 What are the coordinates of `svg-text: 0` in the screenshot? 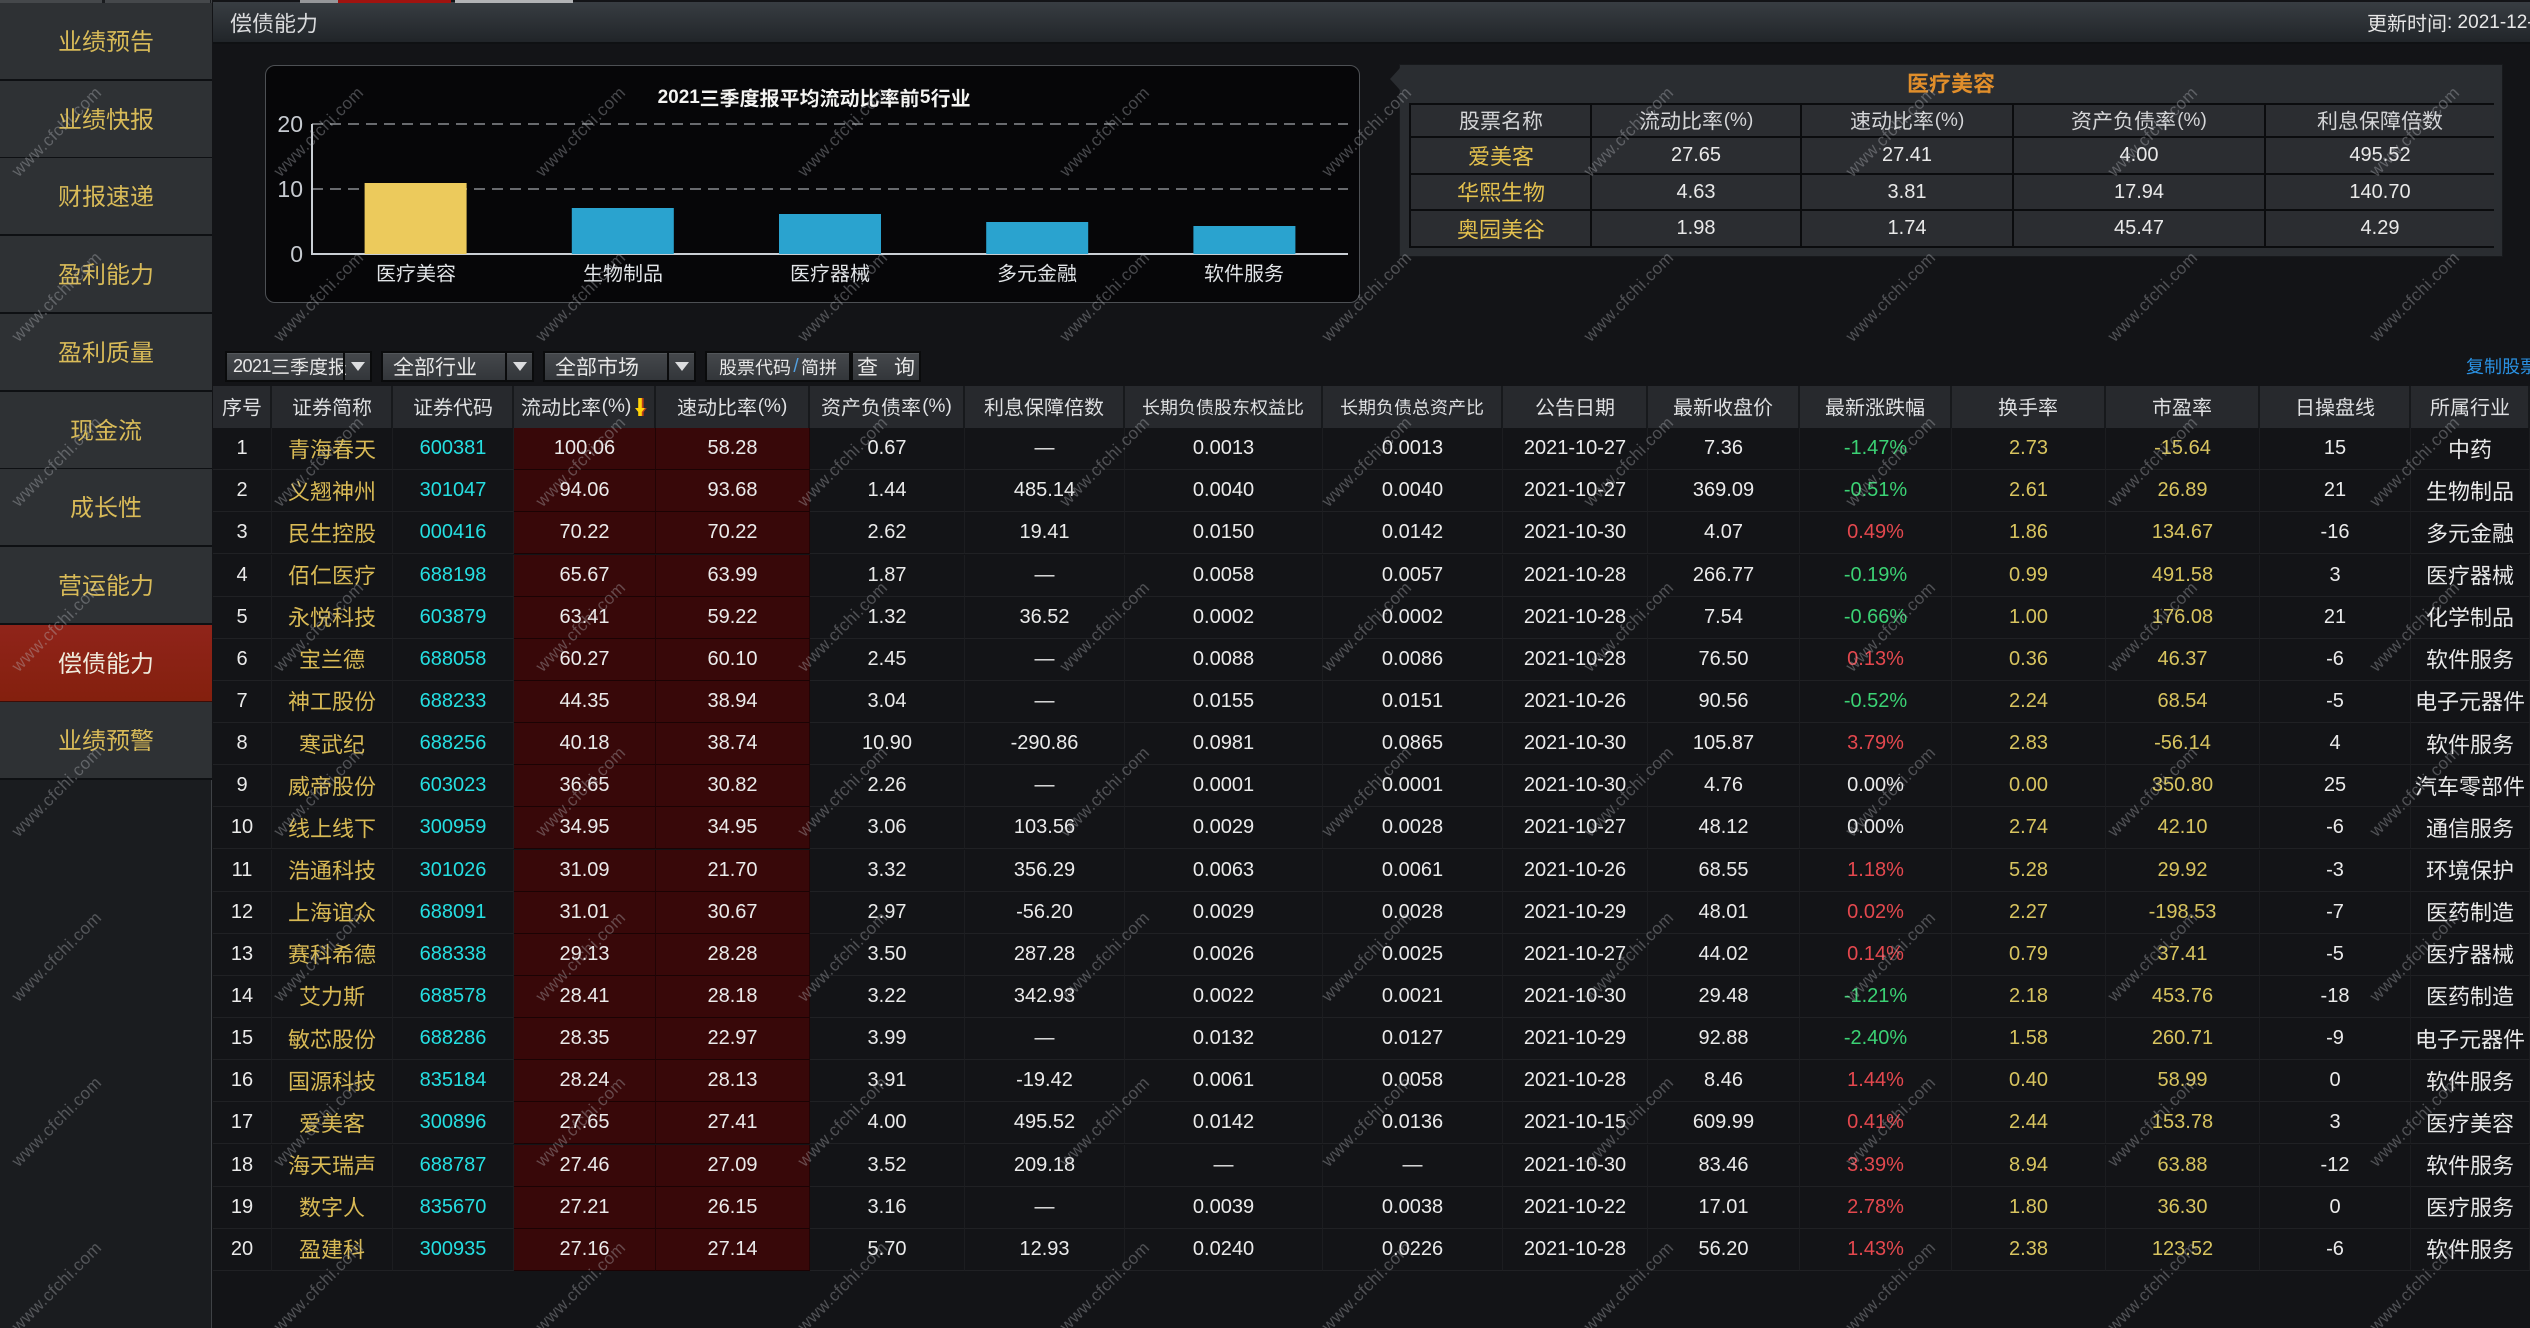 It's located at (296, 254).